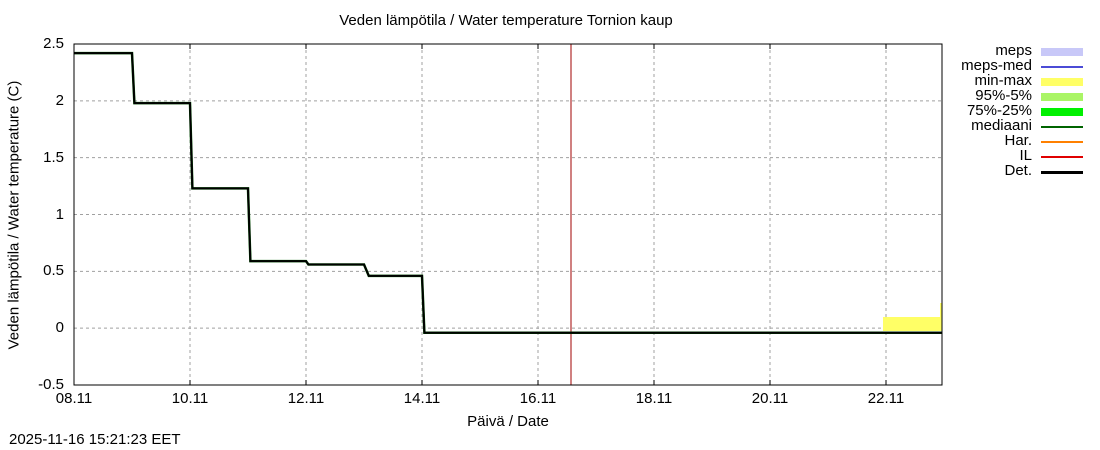  Describe the element at coordinates (508, 421) in the screenshot. I see `x-axis-label: Päivä / Date` at that location.